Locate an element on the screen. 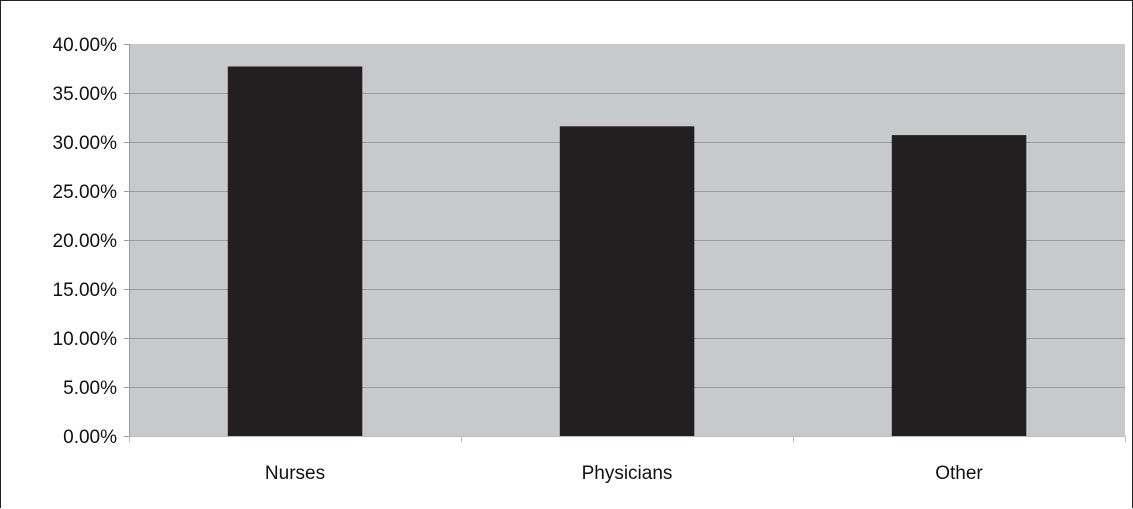 This screenshot has width=1133, height=509. y-tick-label: 10.00% is located at coordinates (85, 339).